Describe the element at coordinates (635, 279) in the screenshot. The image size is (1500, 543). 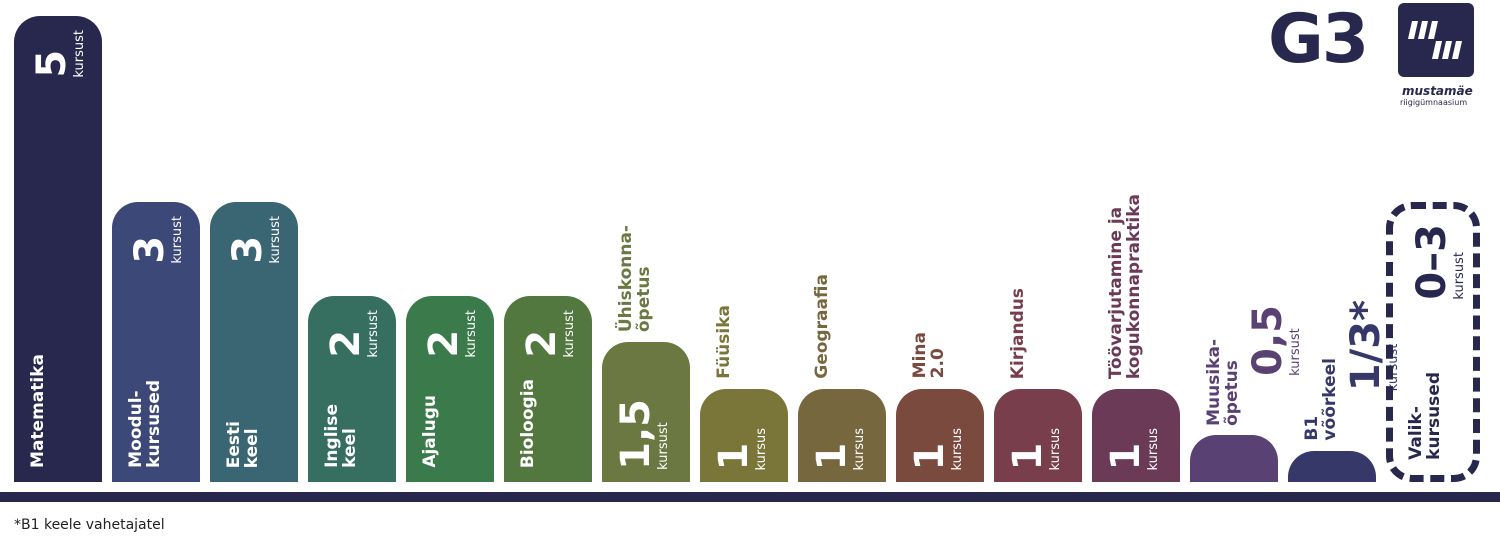
I see `category-label: Ühiskonna- õpetus` at that location.